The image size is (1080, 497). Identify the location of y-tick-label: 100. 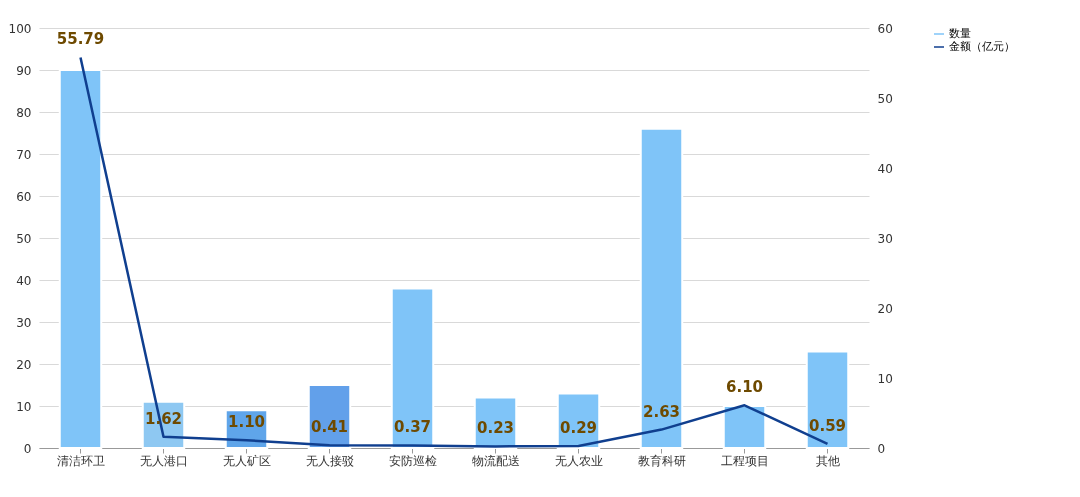
(20, 28).